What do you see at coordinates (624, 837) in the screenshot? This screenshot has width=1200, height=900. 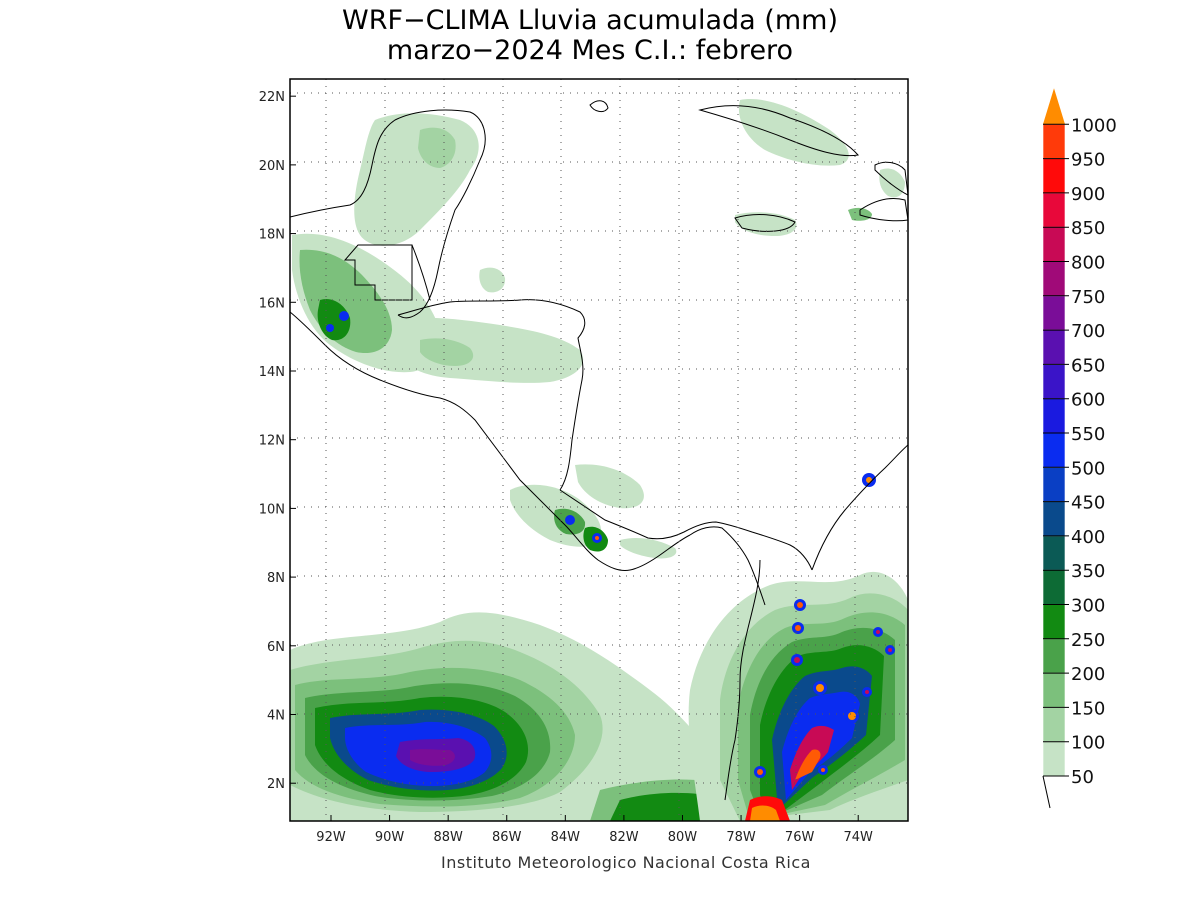 I see `lon-tick-label: 82W` at bounding box center [624, 837].